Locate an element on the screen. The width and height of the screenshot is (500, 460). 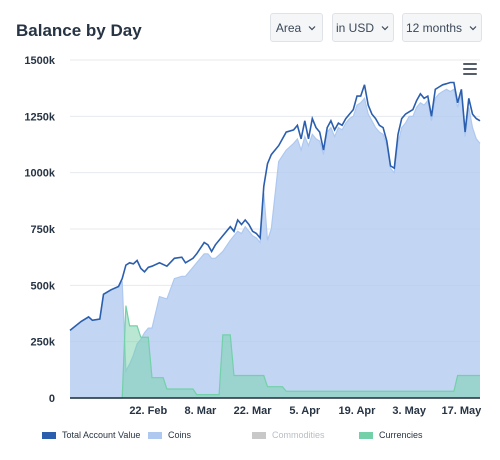
currency-value: in USD is located at coordinates (354, 27).